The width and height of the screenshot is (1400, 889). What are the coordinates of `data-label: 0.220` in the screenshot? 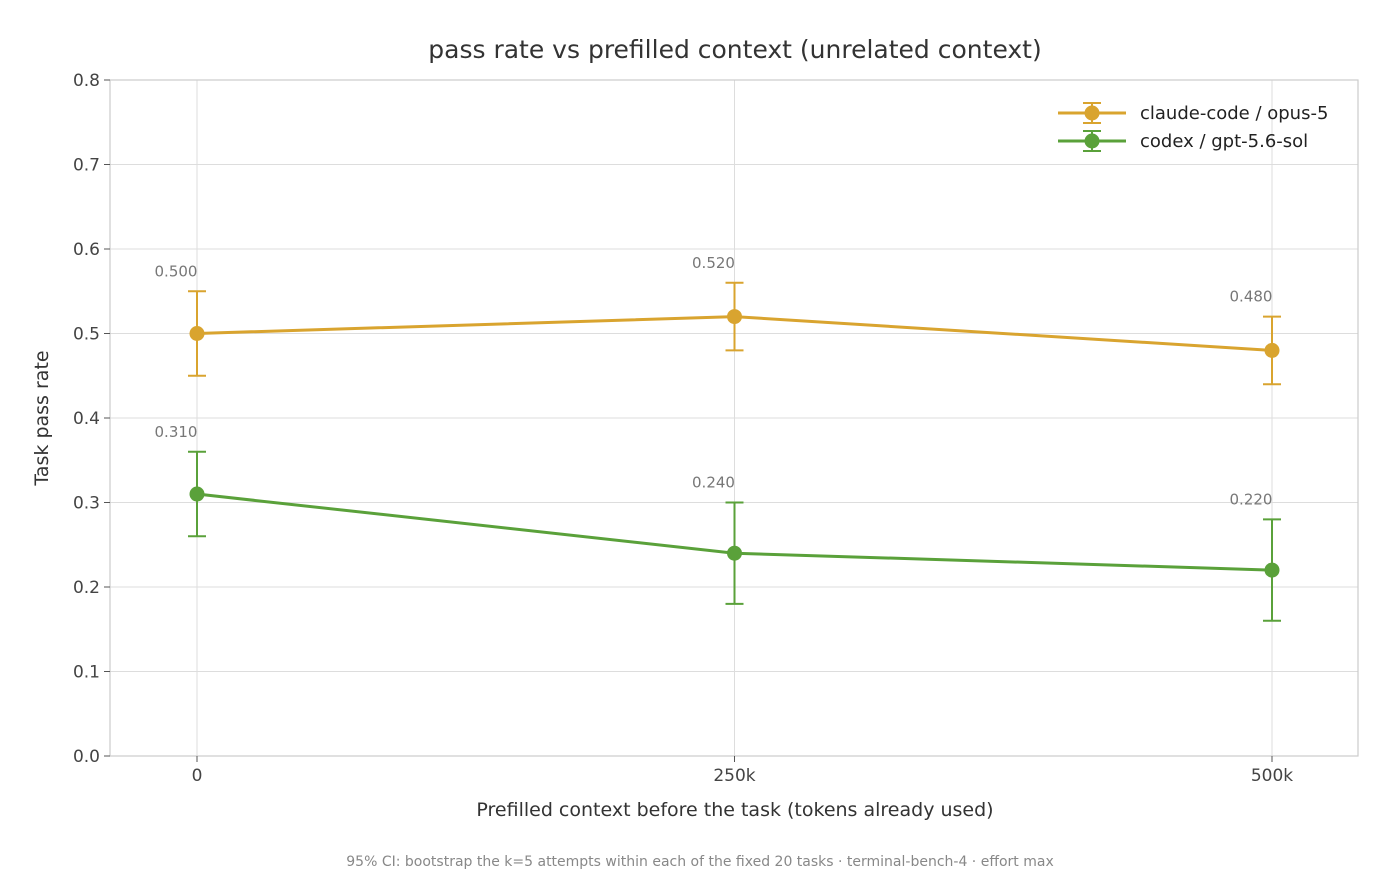 It's located at (1251, 499).